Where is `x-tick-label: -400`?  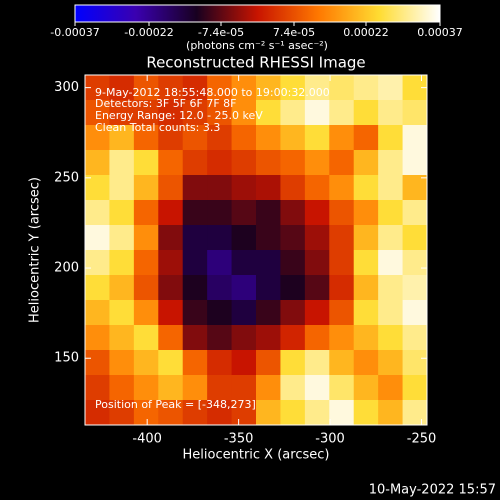
x-tick-label: -400 is located at coordinates (147, 439).